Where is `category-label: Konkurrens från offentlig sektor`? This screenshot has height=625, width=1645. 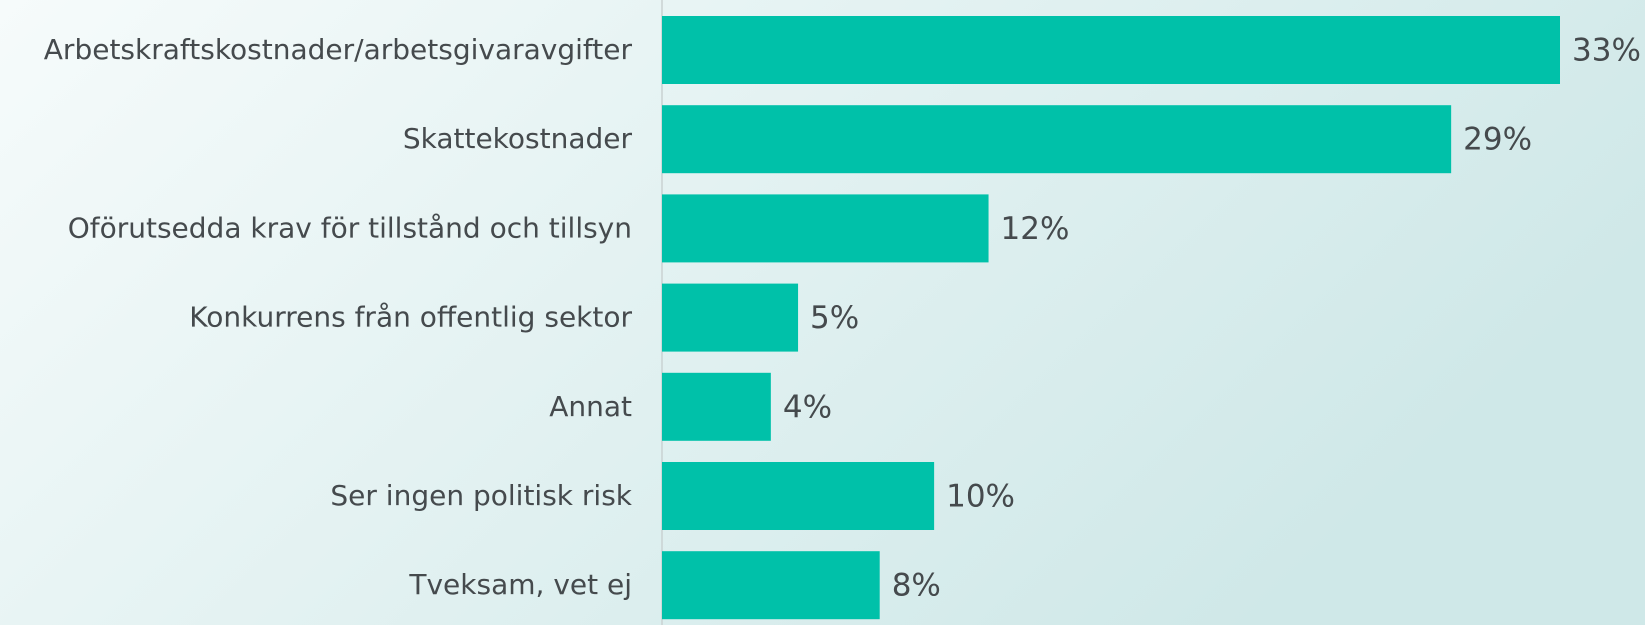
category-label: Konkurrens från offentlig sektor is located at coordinates (410, 317).